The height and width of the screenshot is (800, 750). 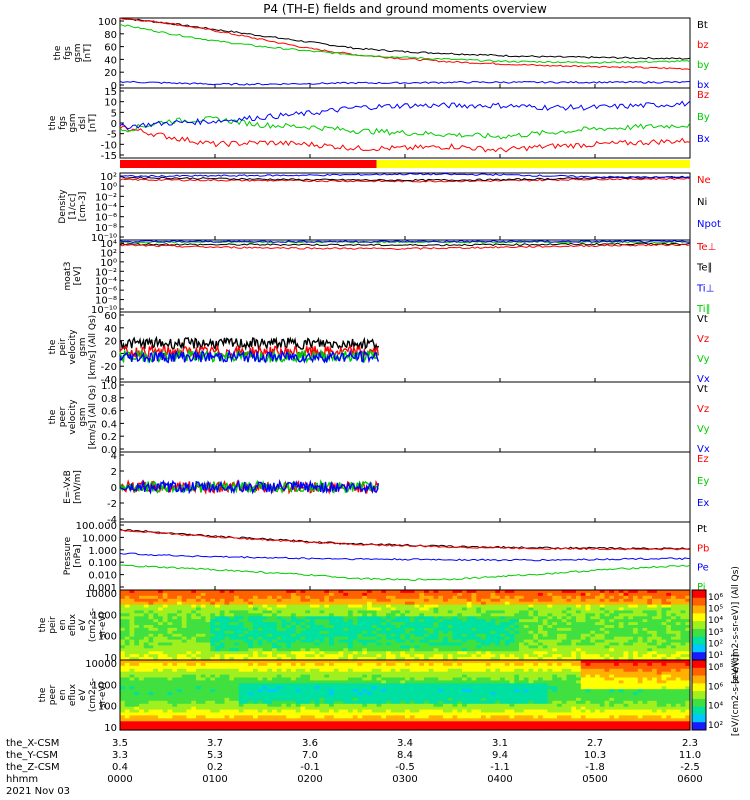 What do you see at coordinates (110, 60) in the screenshot?
I see `y-tick-label: 40` at bounding box center [110, 60].